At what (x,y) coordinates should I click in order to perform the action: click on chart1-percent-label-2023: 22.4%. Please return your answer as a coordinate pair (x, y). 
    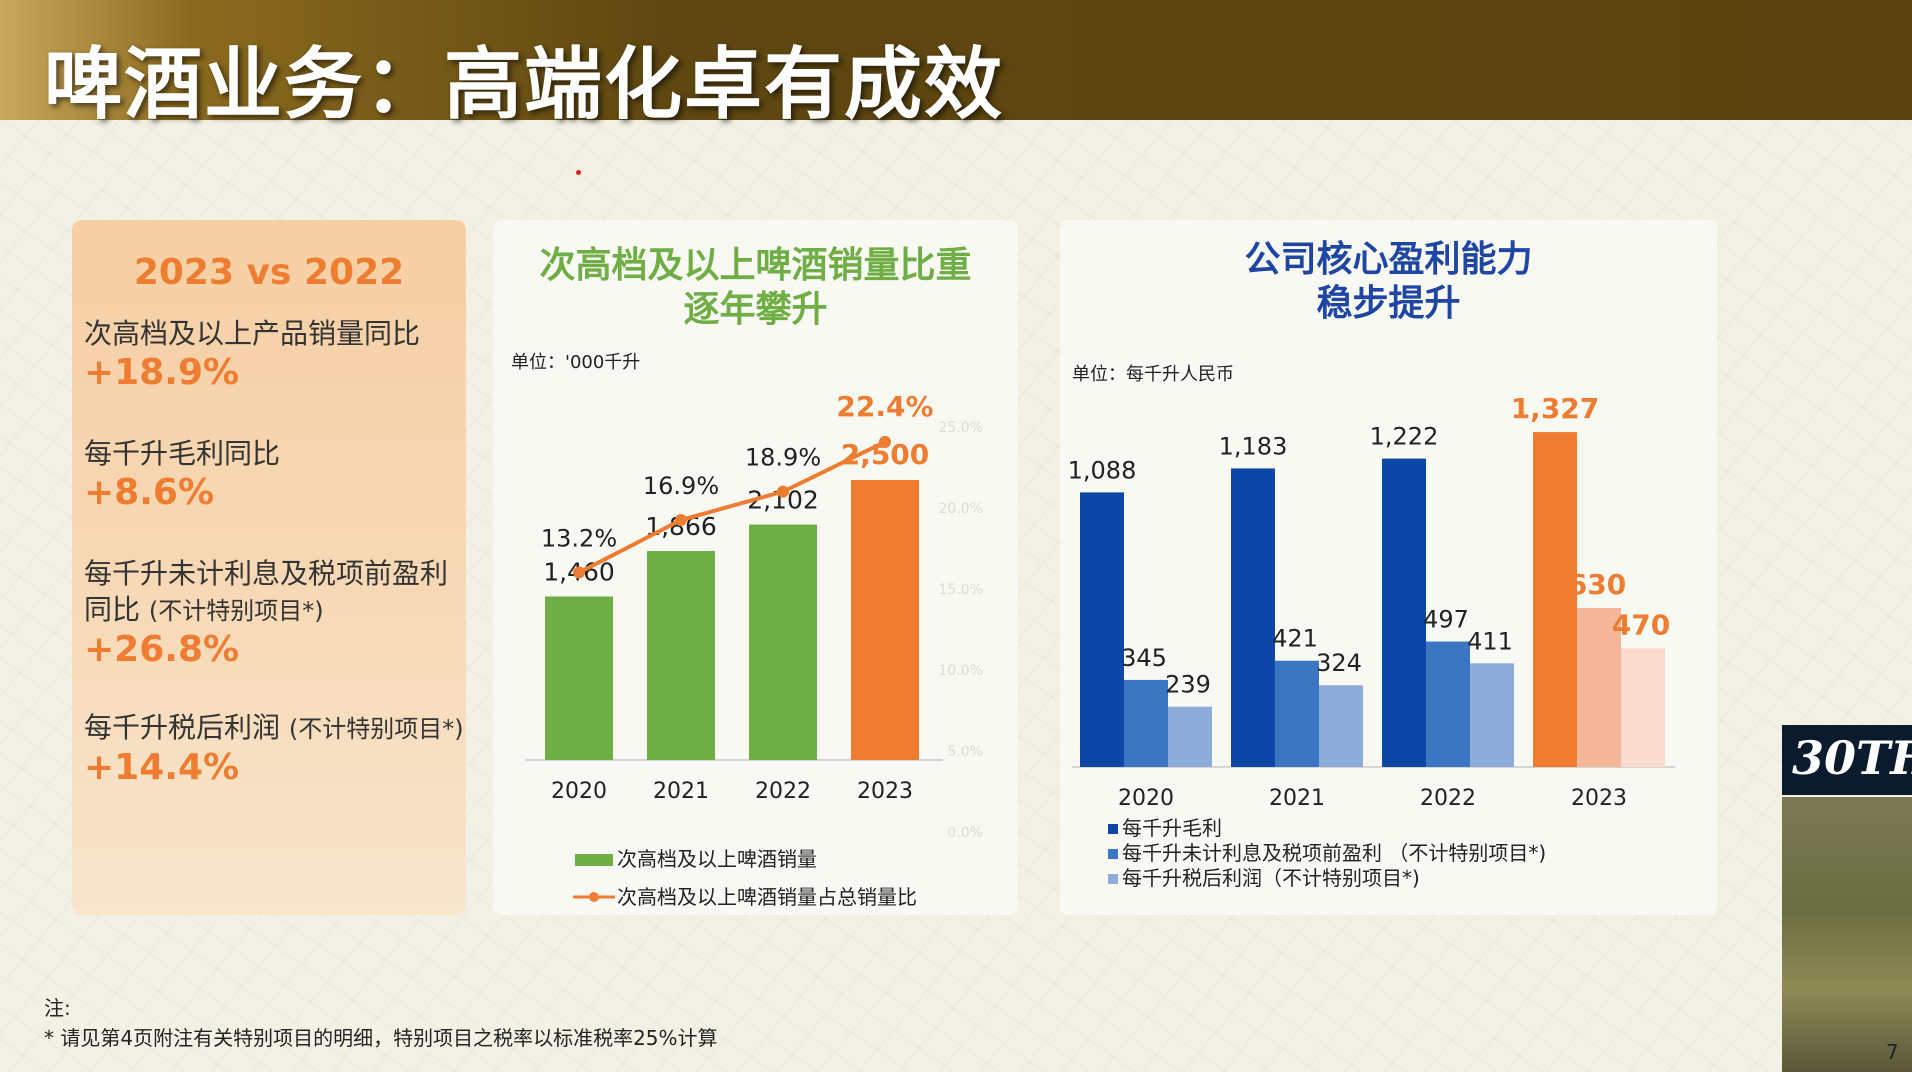
    Looking at the image, I should click on (884, 406).